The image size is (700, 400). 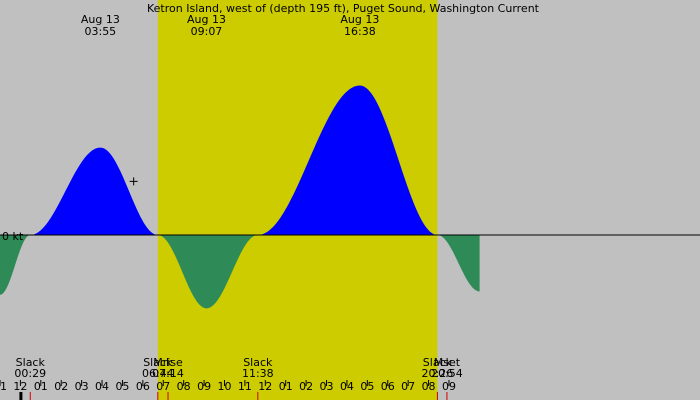 What do you see at coordinates (168, 373) in the screenshot?
I see `event-time-label: 07:14` at bounding box center [168, 373].